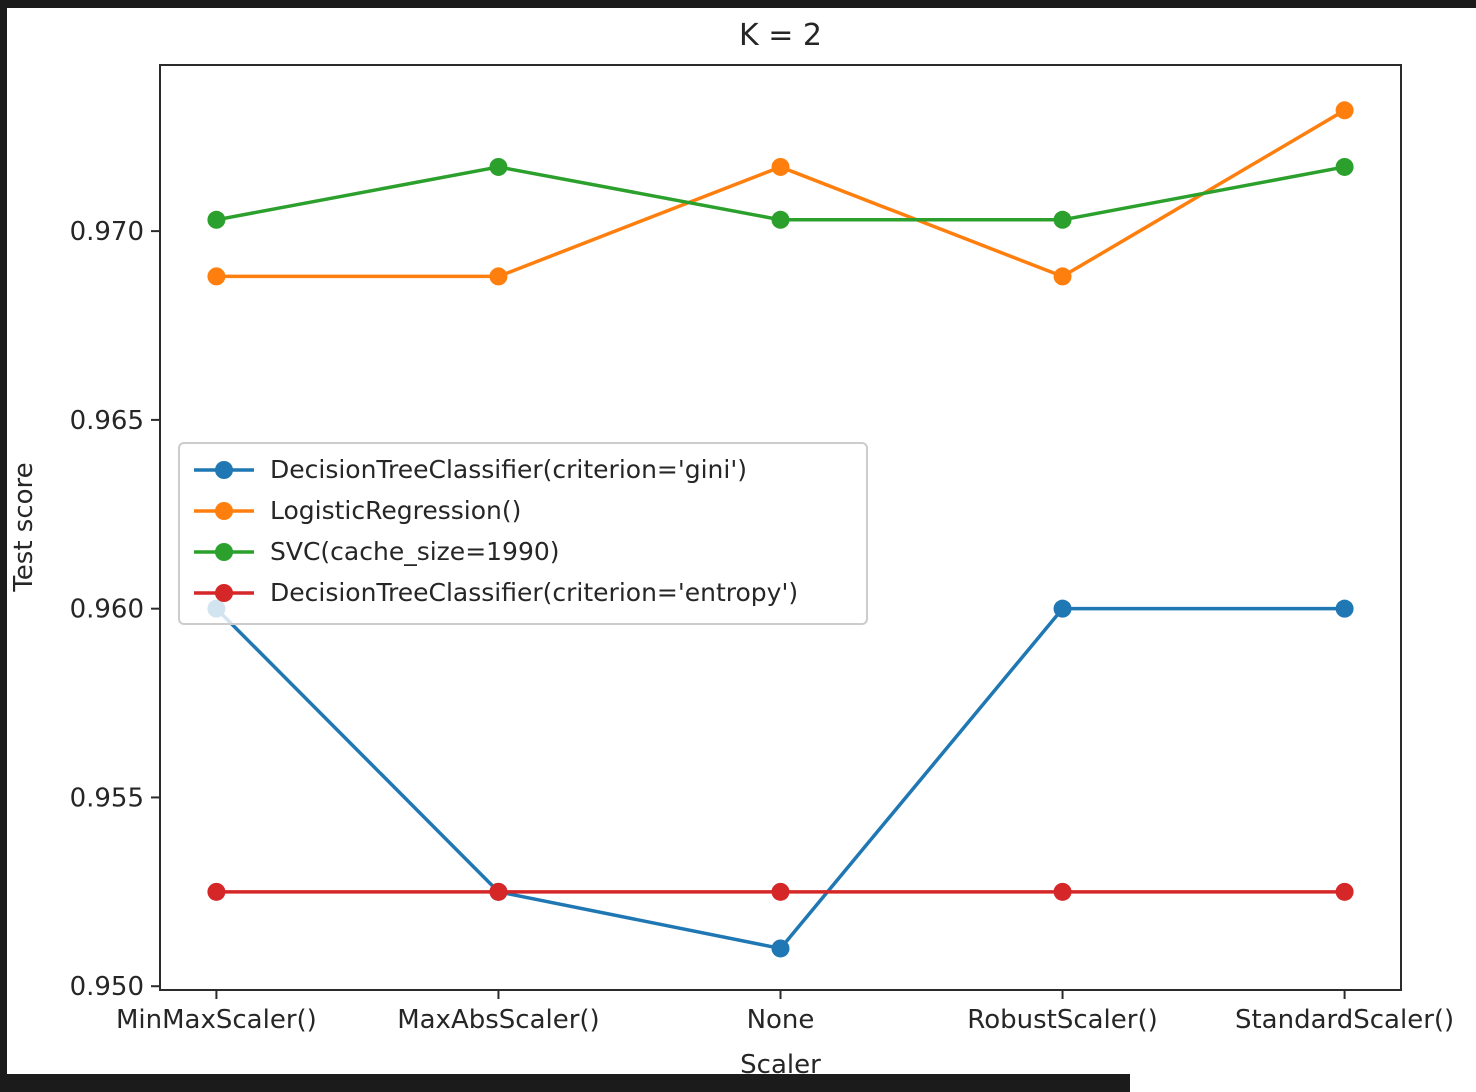  Describe the element at coordinates (780, 35) in the screenshot. I see `chart-title: K = 2` at that location.